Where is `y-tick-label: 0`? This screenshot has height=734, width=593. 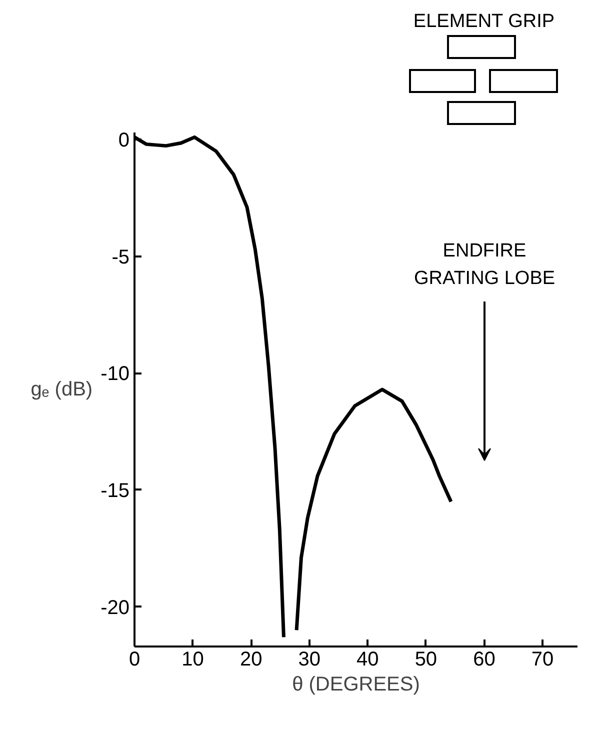 y-tick-label: 0 is located at coordinates (124, 141).